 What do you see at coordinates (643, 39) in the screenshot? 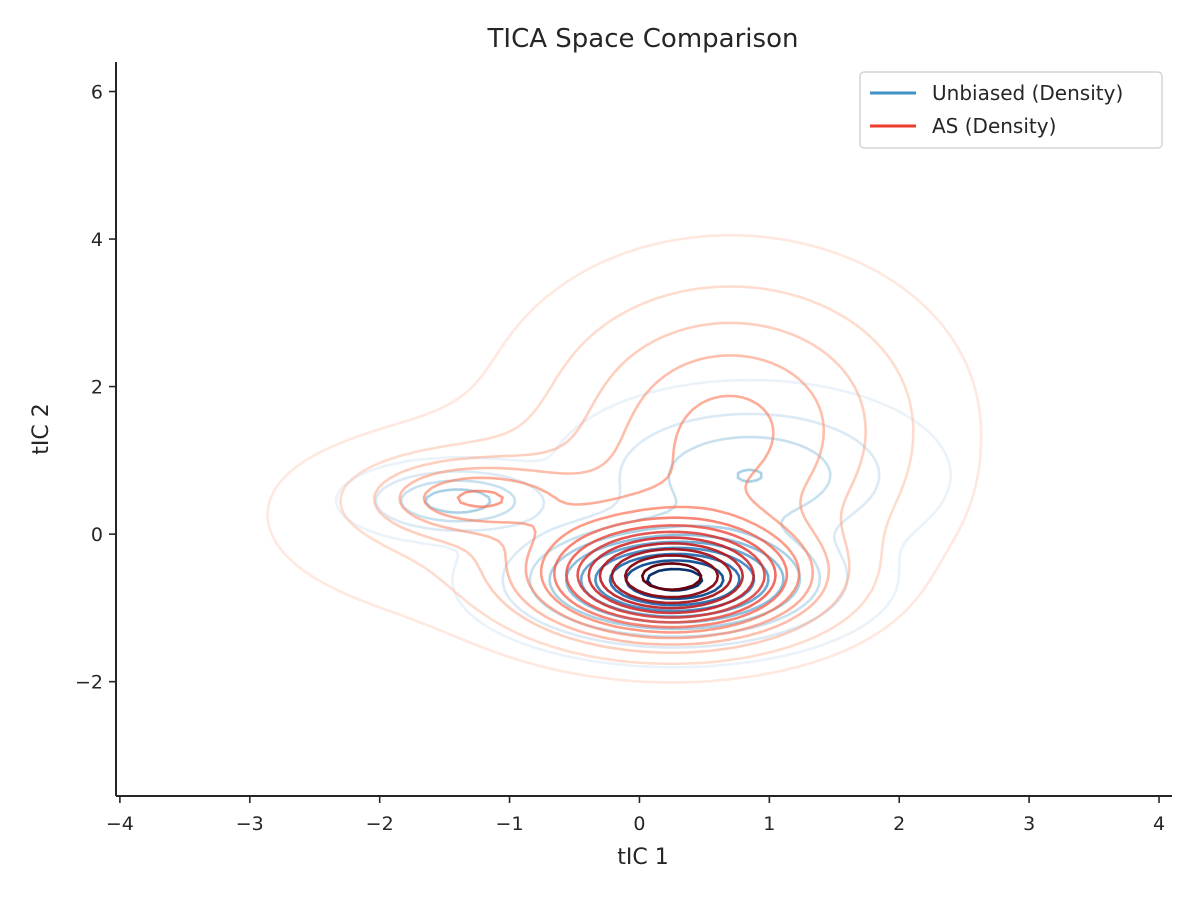
I see `chart-title: TICA Space Comparison` at bounding box center [643, 39].